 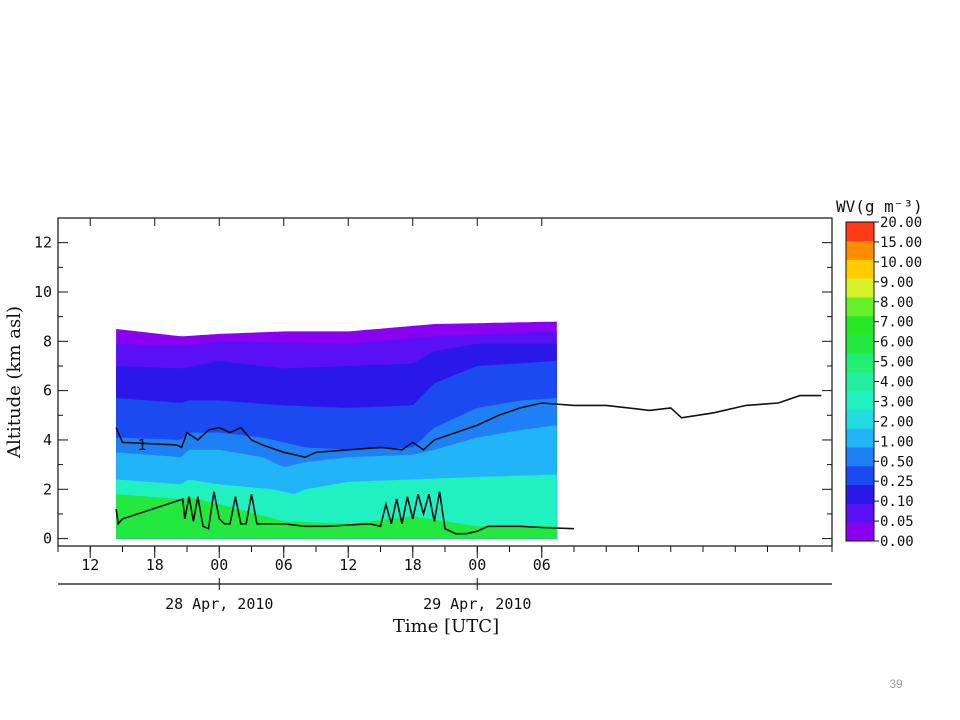 What do you see at coordinates (901, 263) in the screenshot?
I see `colorbar-label: 10.00` at bounding box center [901, 263].